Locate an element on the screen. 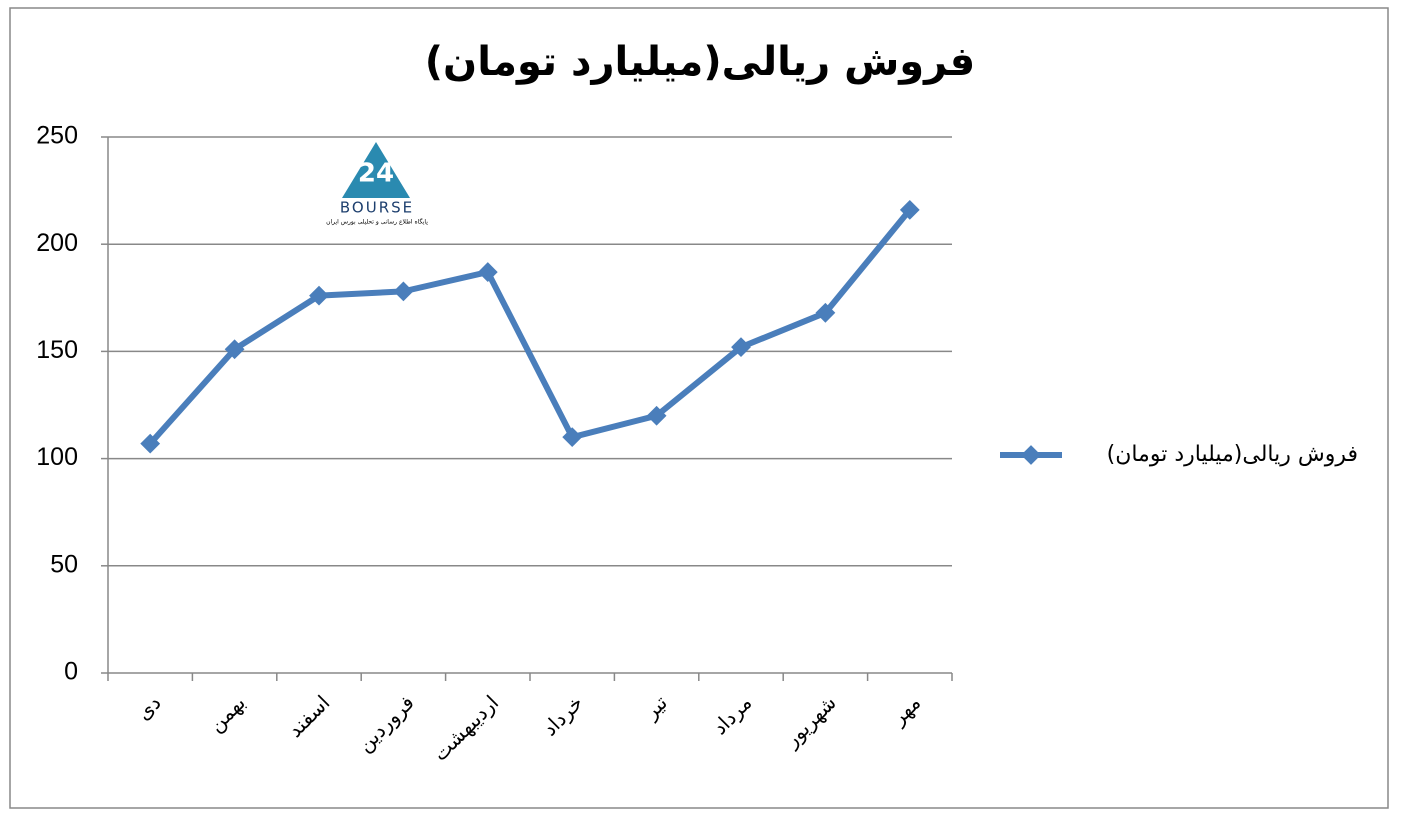 The width and height of the screenshot is (1401, 817). logo-name: BOURSE is located at coordinates (377, 208).